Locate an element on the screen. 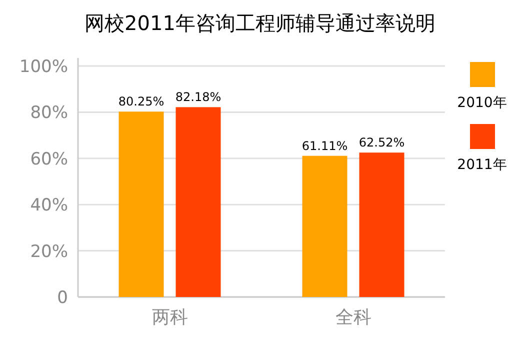 This screenshot has width=520, height=339. y-tick-label: 100% is located at coordinates (43, 67).